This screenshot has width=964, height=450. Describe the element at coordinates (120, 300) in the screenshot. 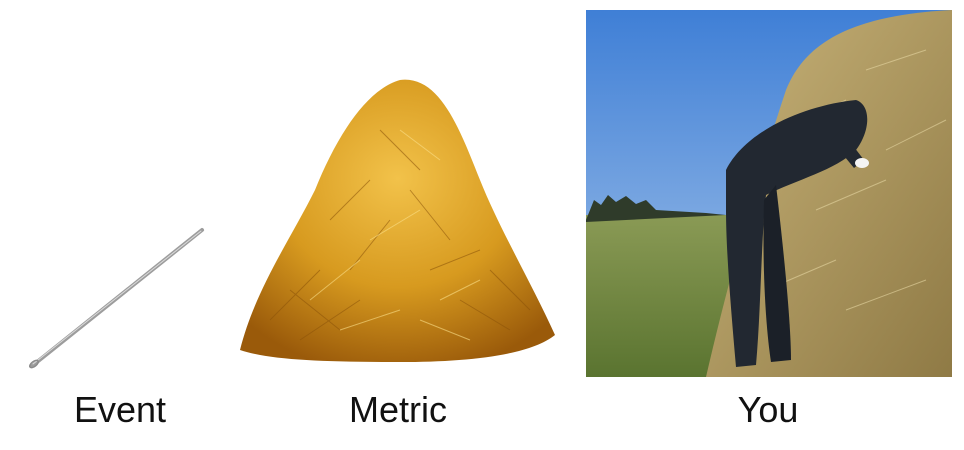

I see `needle-image` at that location.